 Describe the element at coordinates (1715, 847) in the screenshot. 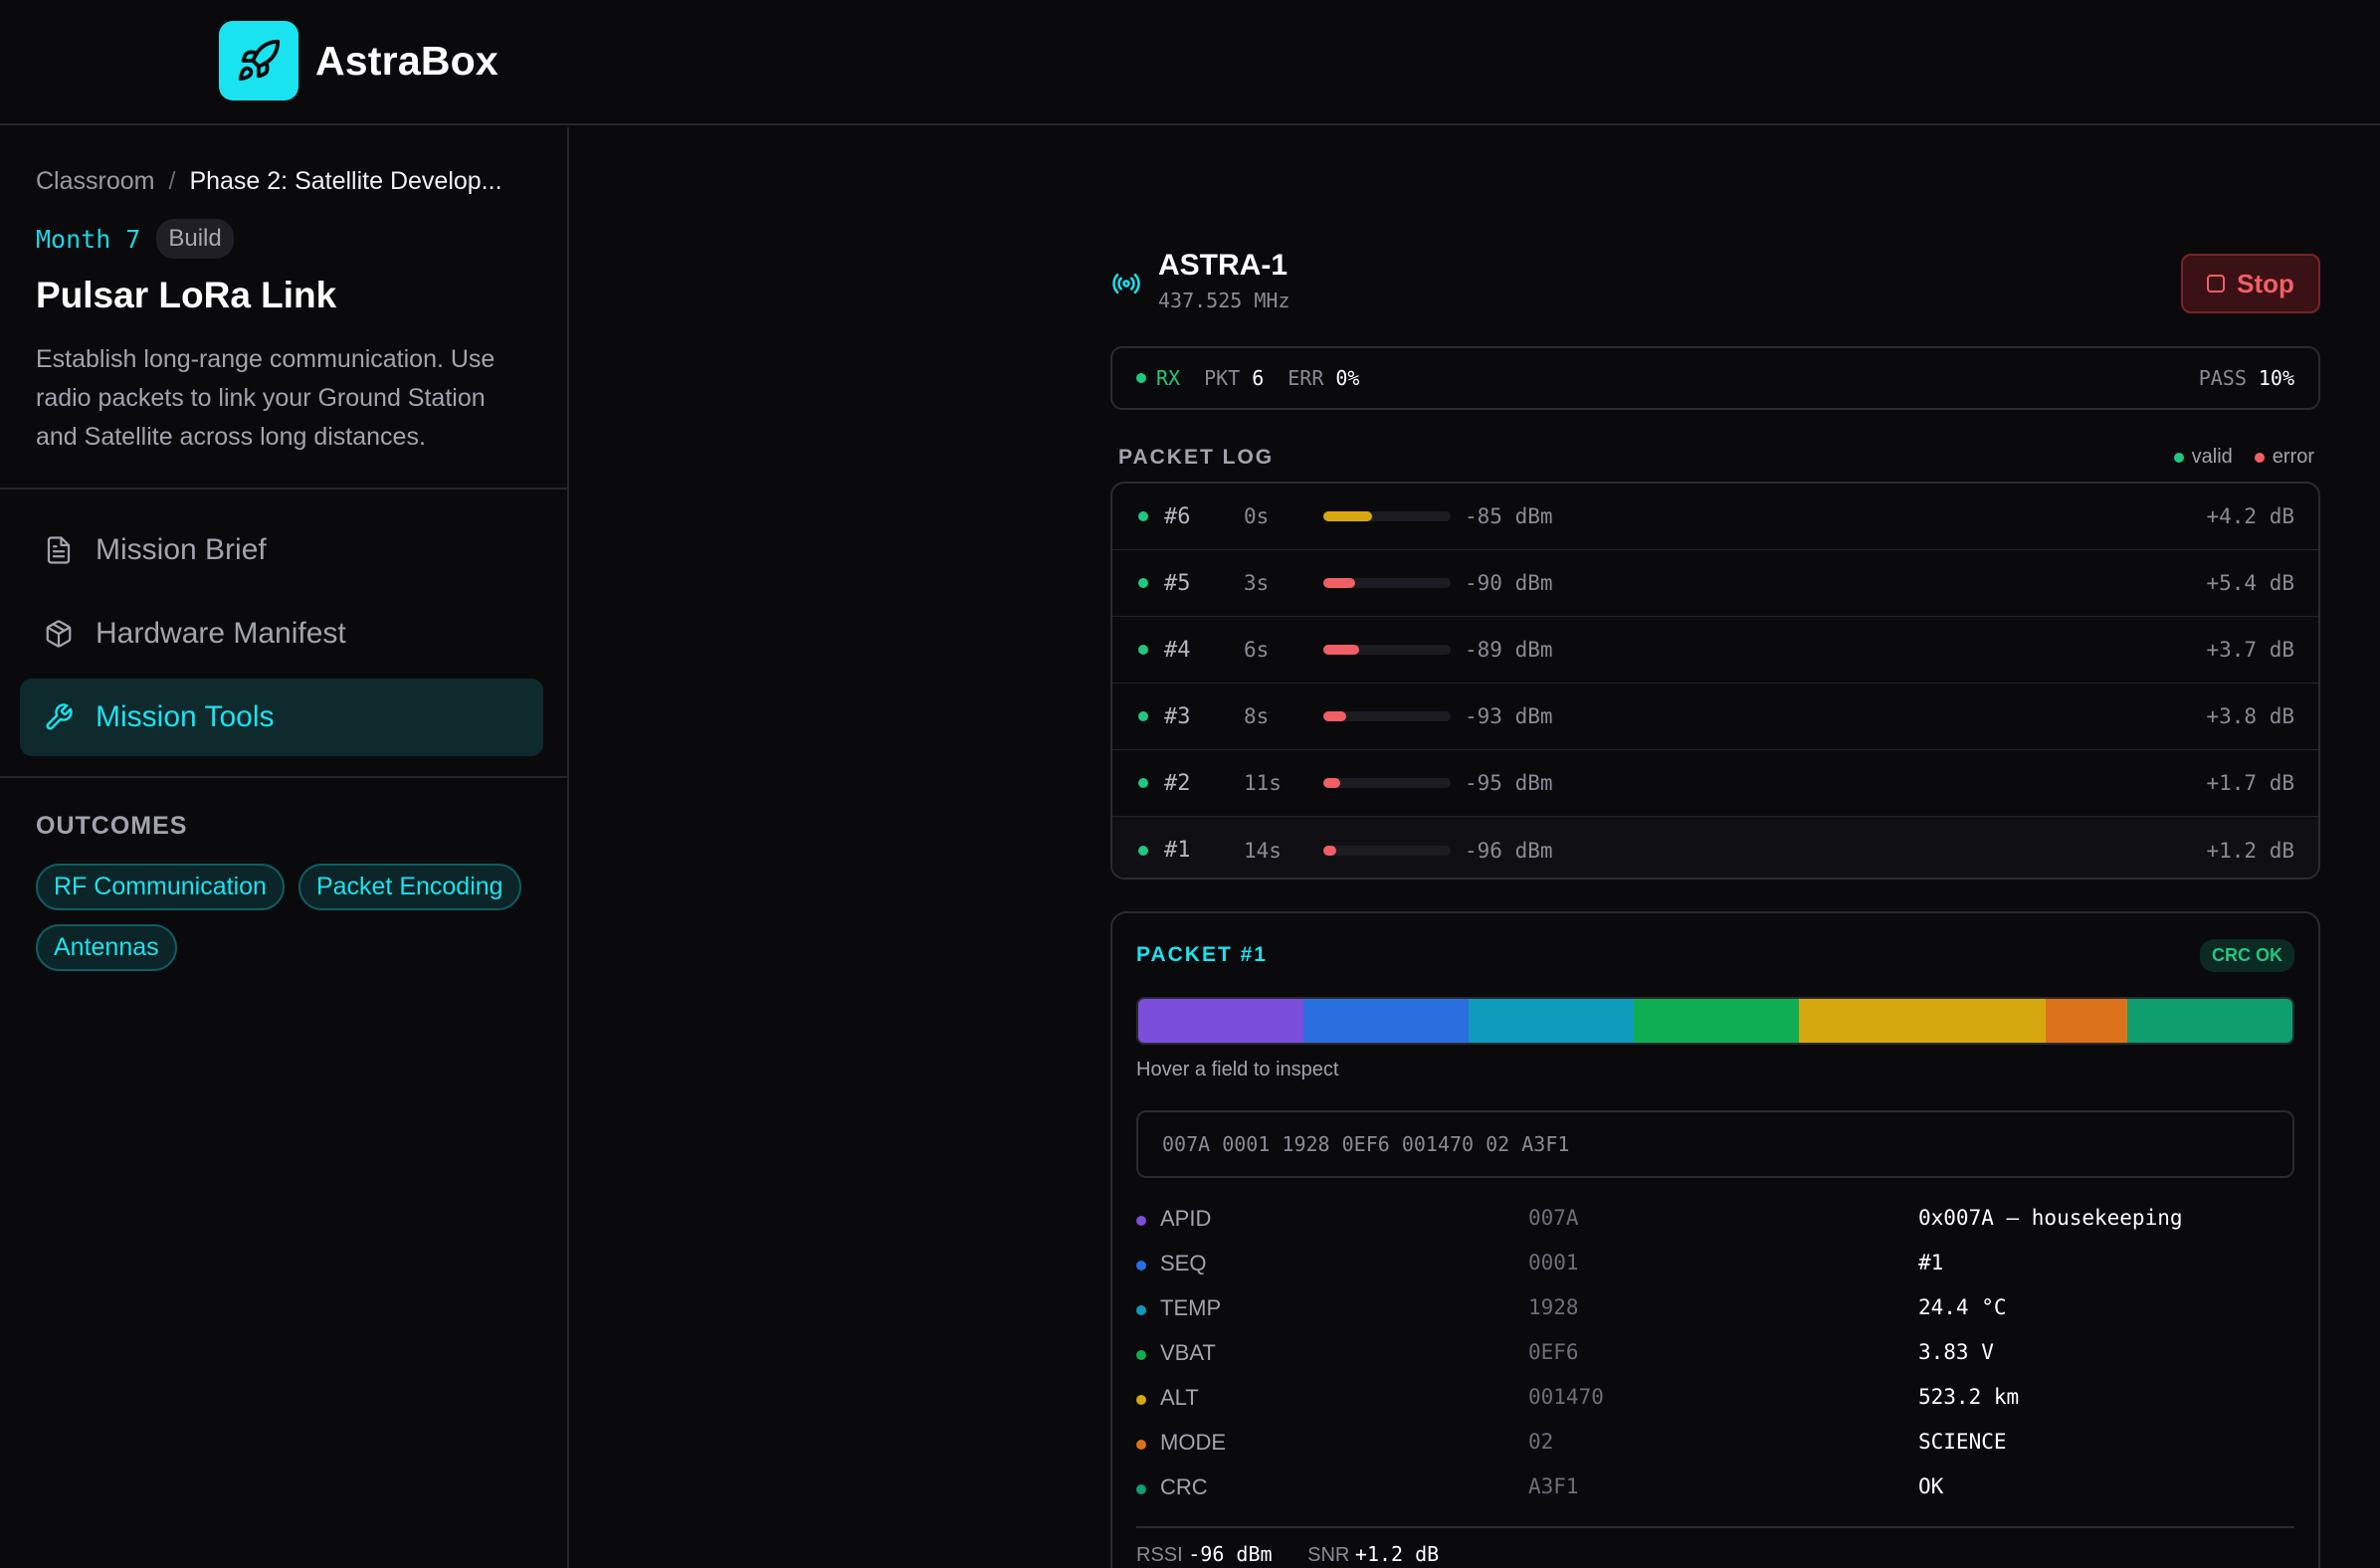

I see `packet-log-row-selected: #1 14s -96 dBm +1.2 dB` at that location.